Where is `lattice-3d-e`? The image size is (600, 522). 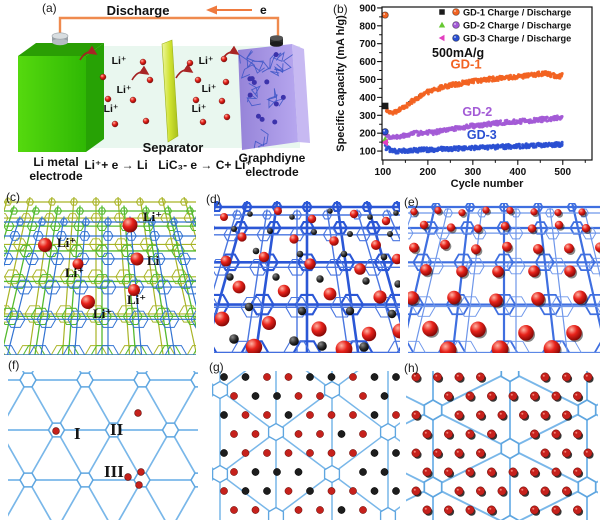 lattice-3d-e is located at coordinates (504, 278).